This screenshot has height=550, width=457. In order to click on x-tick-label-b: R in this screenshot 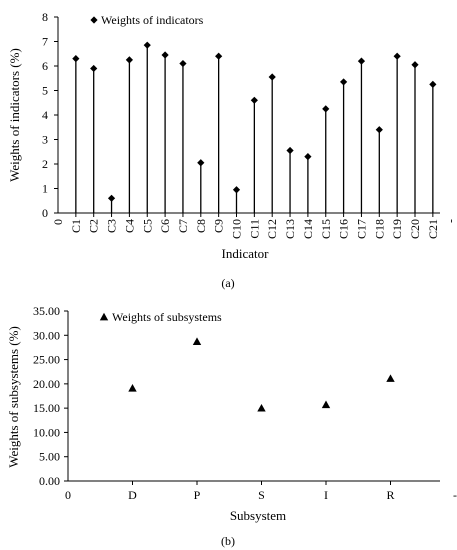, I will do `click(390, 495)`.